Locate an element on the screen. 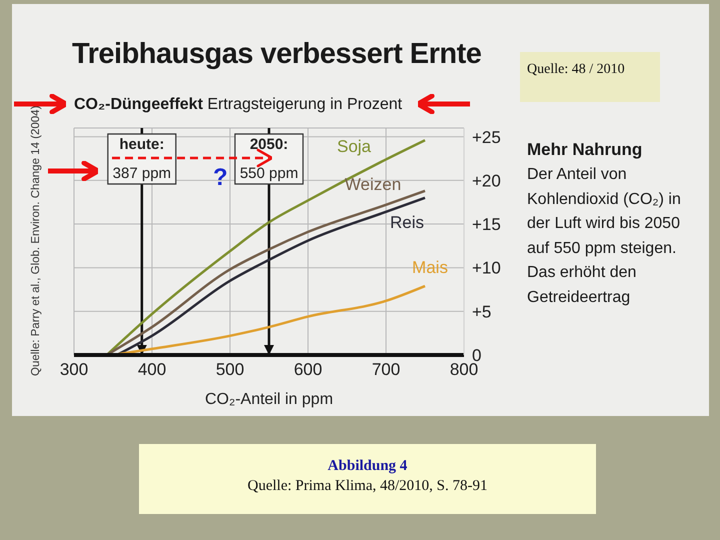  ref-line-label: 2050: 550 ppm is located at coordinates (269, 159).